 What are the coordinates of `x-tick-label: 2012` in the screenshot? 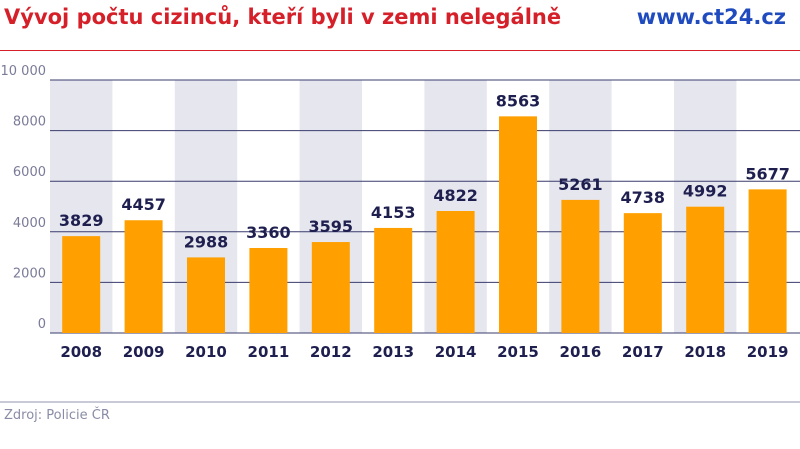 It's located at (331, 352).